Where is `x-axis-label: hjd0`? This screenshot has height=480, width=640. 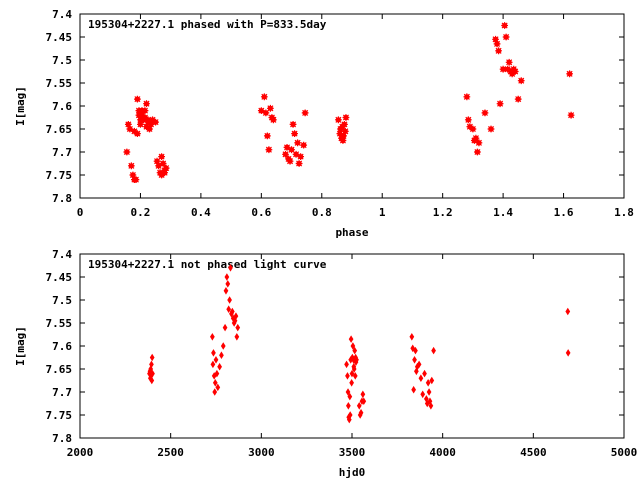
x-axis-label: hjd0 is located at coordinates (352, 472).